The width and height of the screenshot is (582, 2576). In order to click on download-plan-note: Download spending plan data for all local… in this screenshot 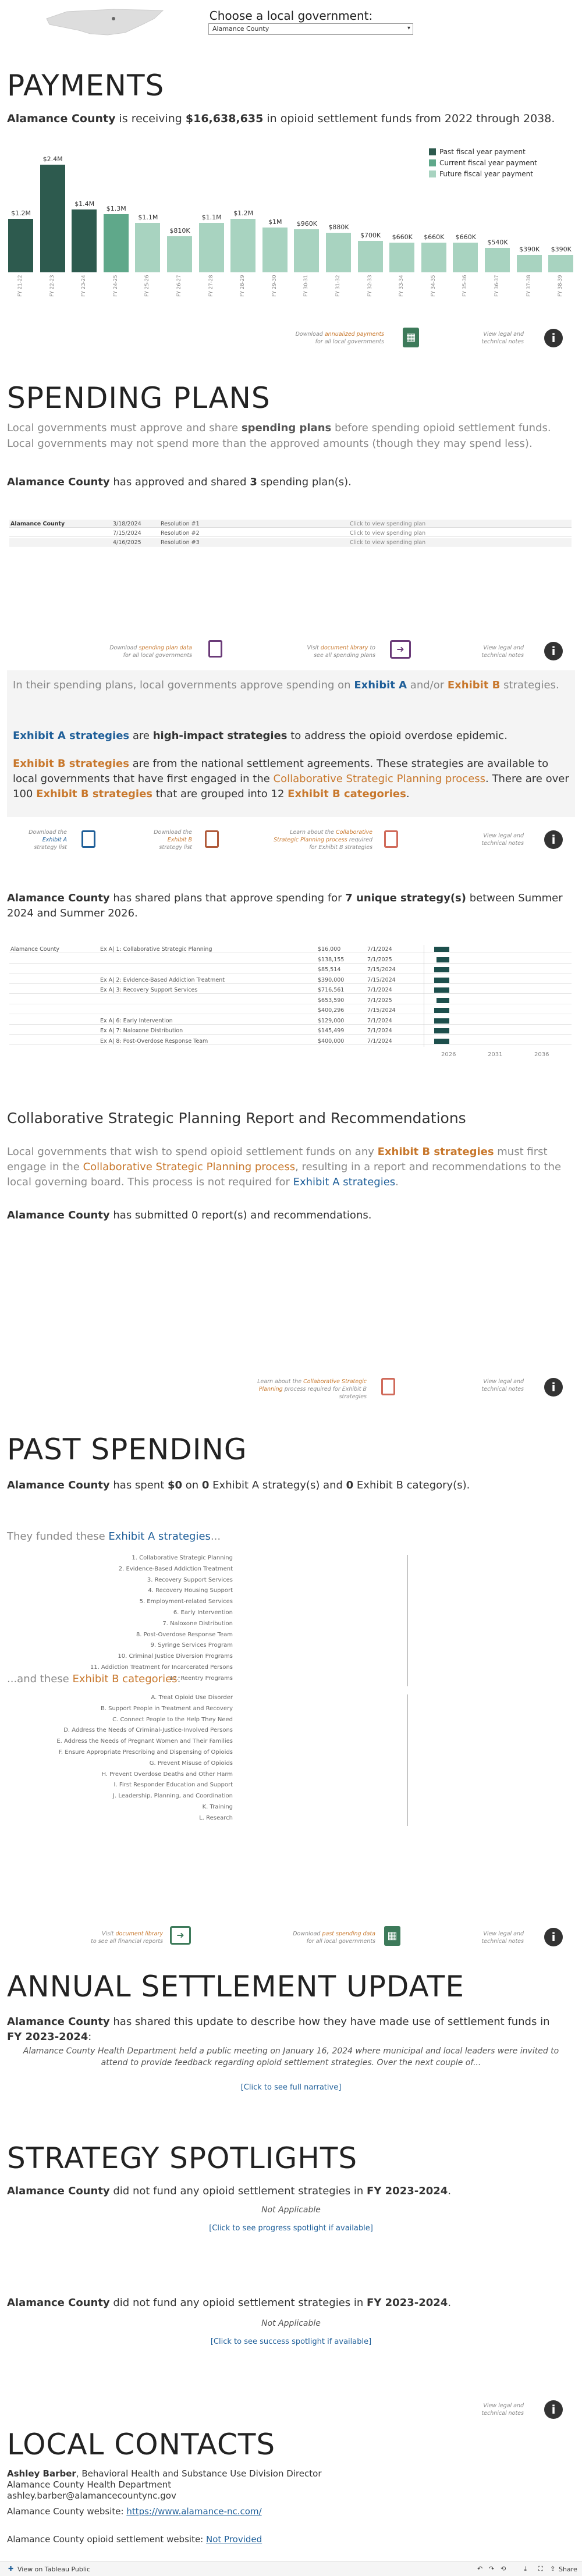, I will do `click(150, 652)`.